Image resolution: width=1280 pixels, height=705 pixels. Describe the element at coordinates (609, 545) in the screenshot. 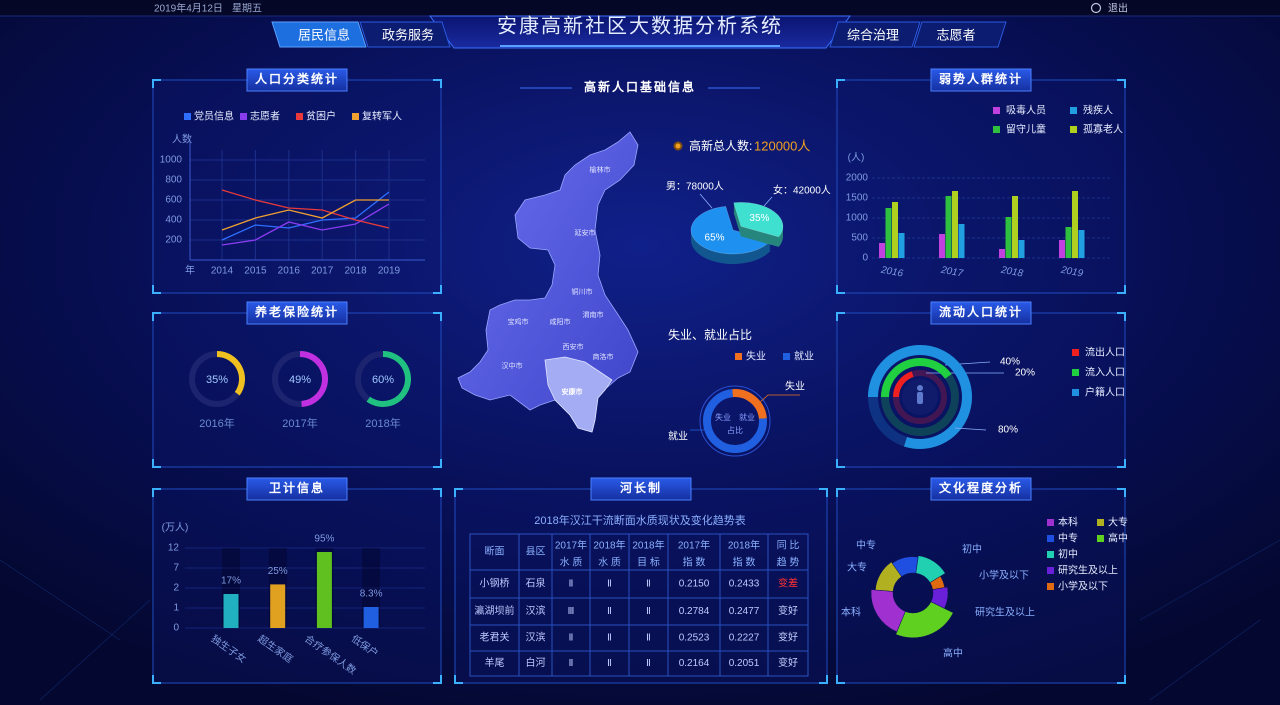

I see `table-header: 2018年` at that location.